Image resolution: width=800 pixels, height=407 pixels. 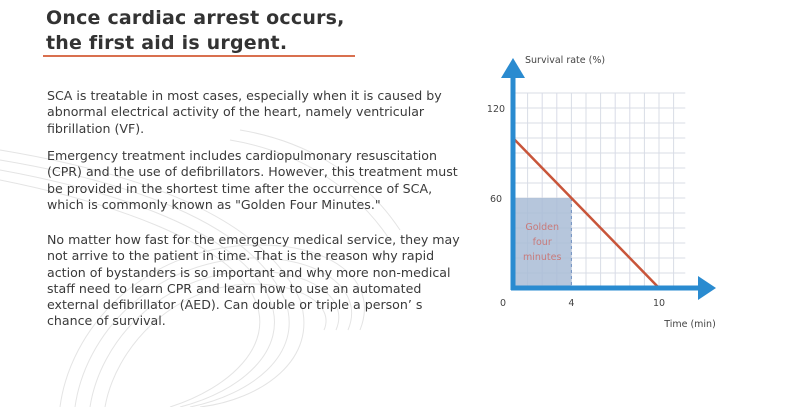 What do you see at coordinates (106, 321) in the screenshot?
I see `text-line: chance of survival.` at bounding box center [106, 321].